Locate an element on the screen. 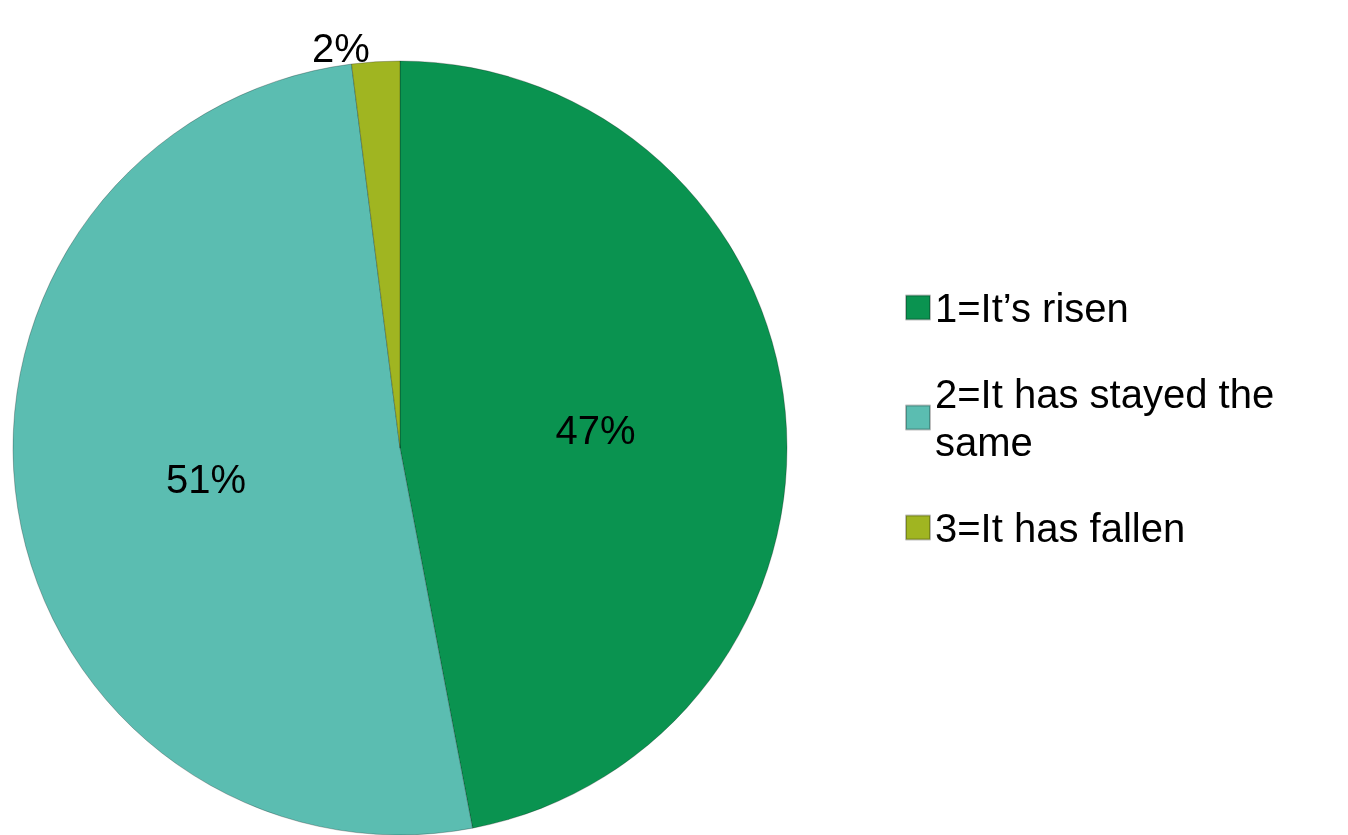  data-label: 2% is located at coordinates (341, 47).